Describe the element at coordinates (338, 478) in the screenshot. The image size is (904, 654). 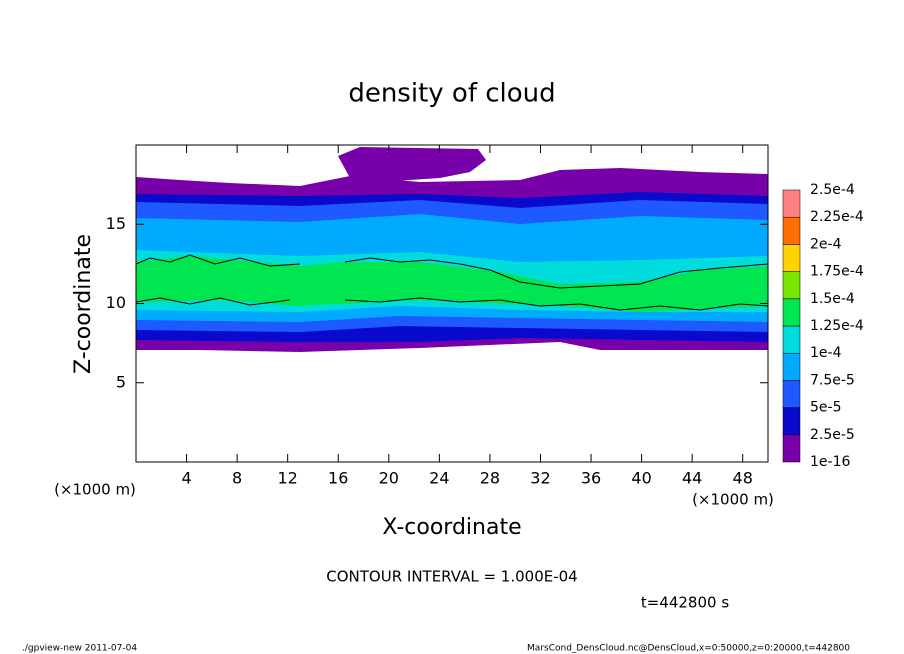
I see `x-tick-label: 16` at that location.